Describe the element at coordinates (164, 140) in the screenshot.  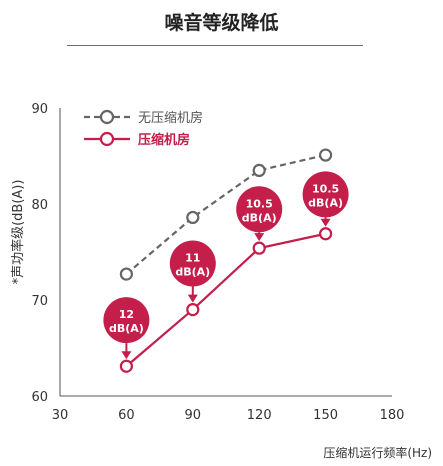
I see `legend-label: 压缩机房` at that location.